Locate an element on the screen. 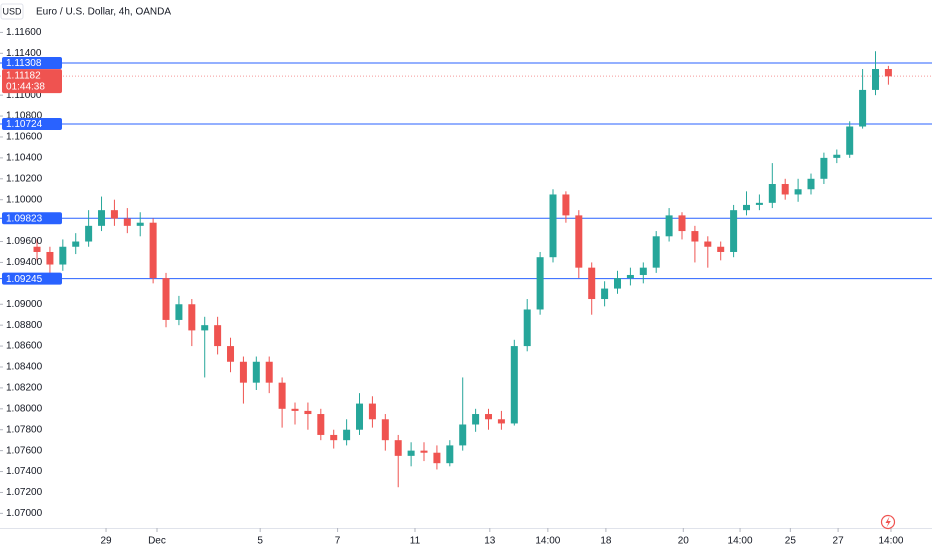  currency-button is located at coordinates (12, 11).